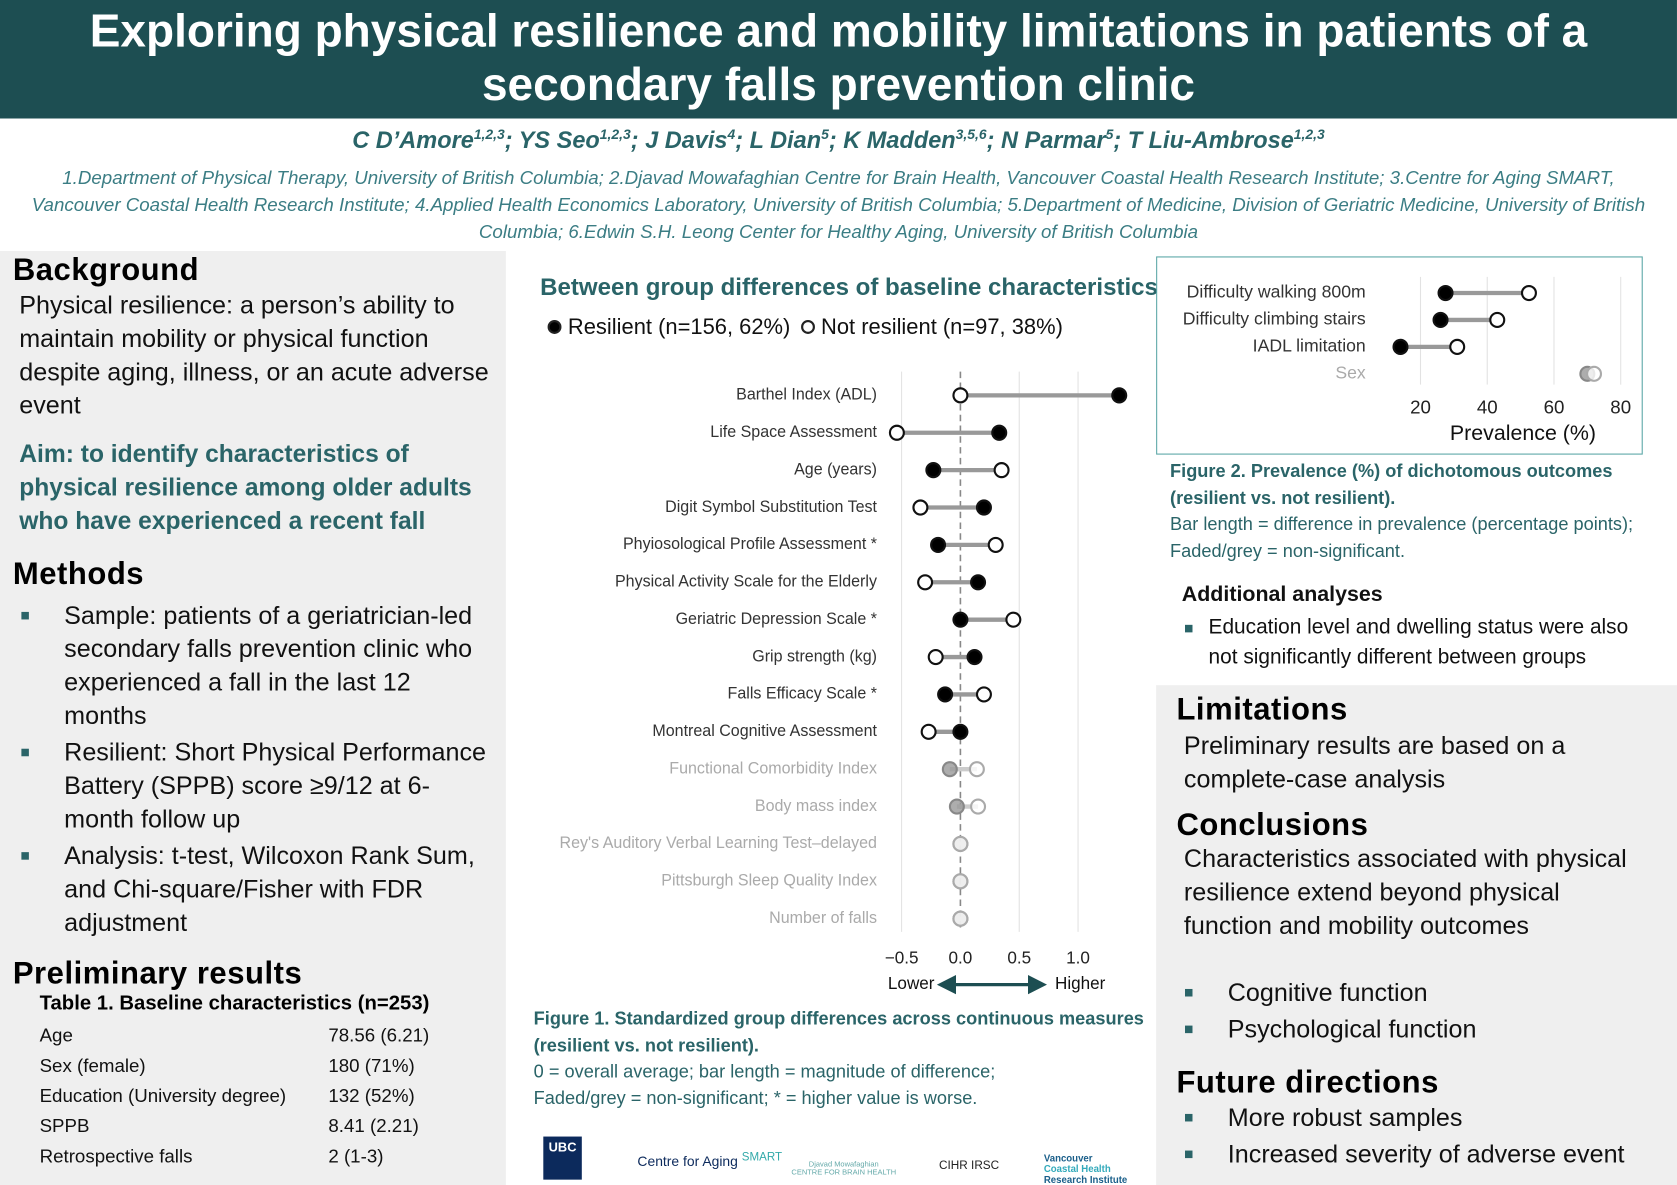 The image size is (1677, 1185). I want to click on x-tick-label: −0.5, so click(902, 957).